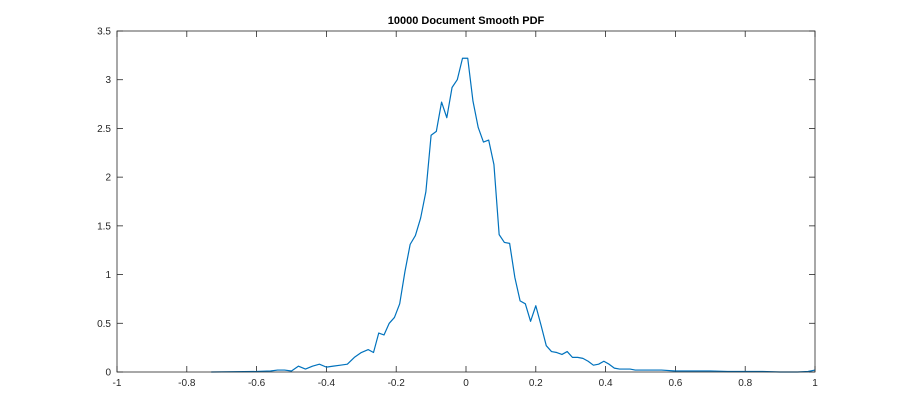 The image size is (900, 418). I want to click on x-tick-label: -0.8, so click(187, 383).